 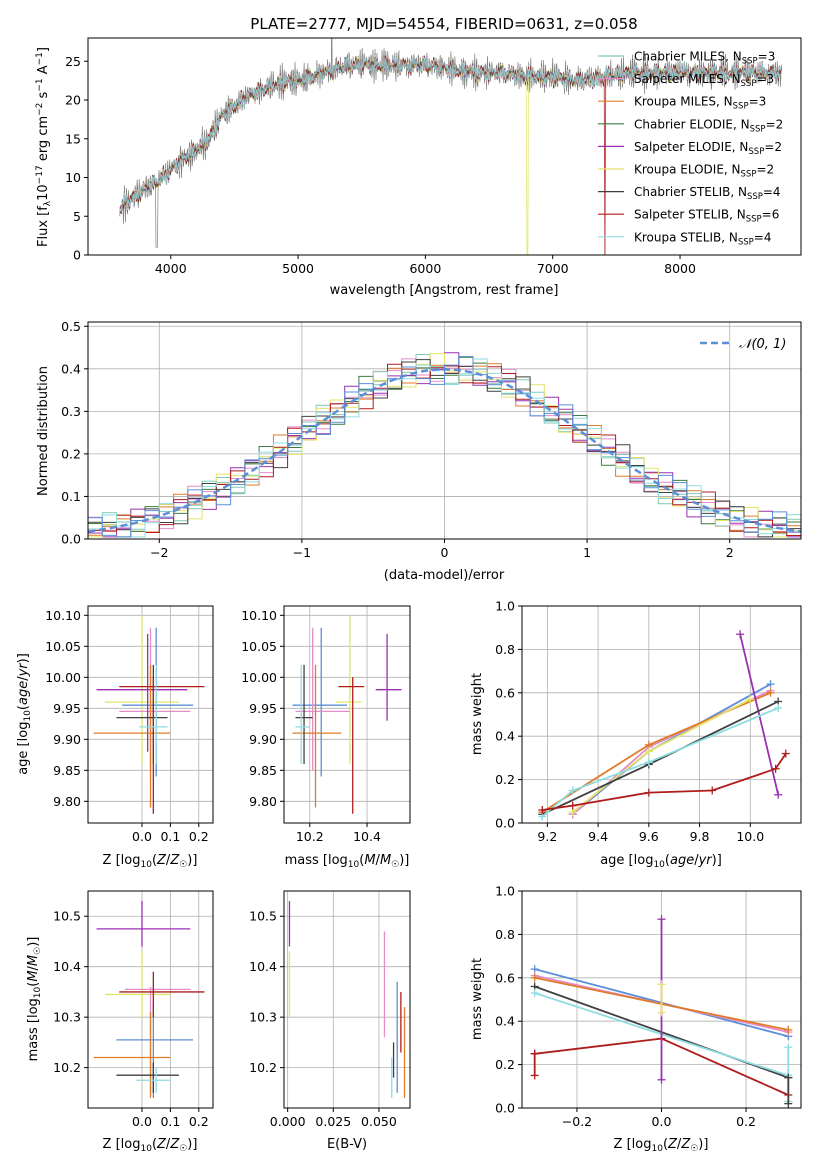 I want to click on mass-vs-EBV-ytick-label: 10.3, so click(x=263, y=1017).